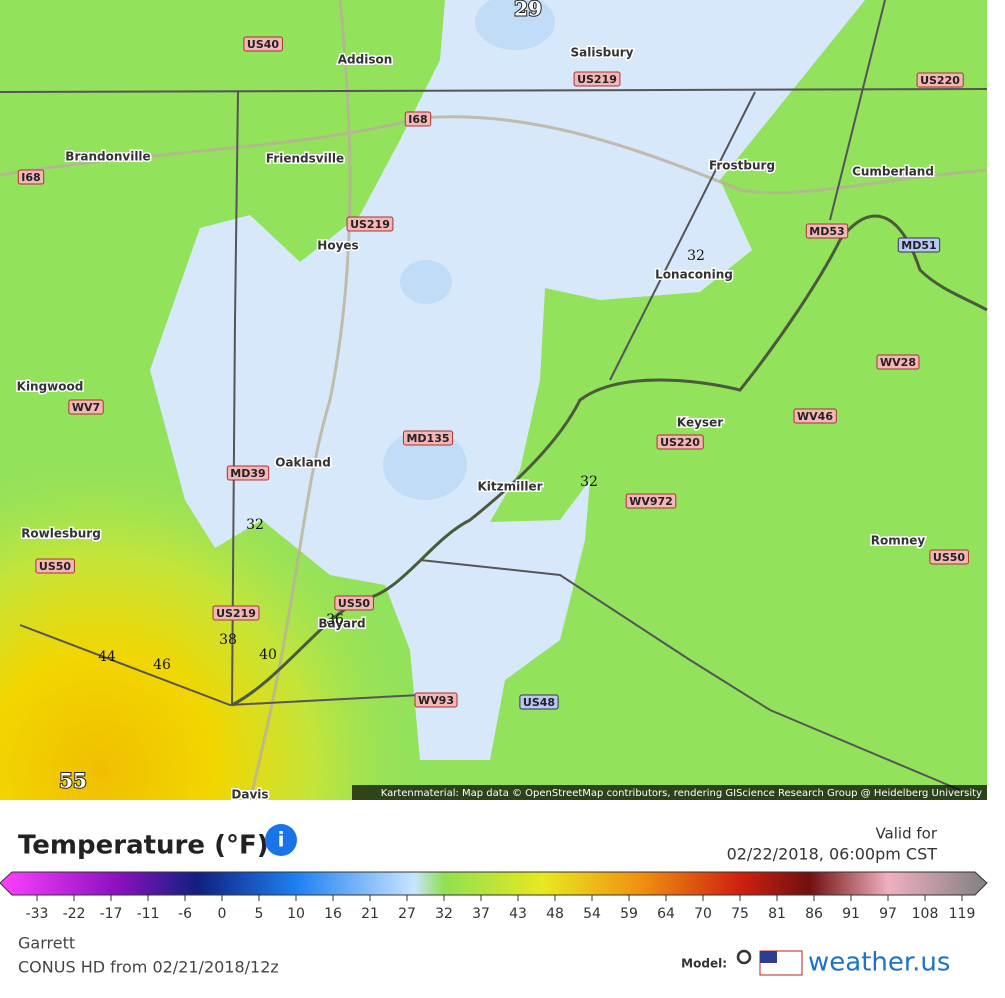 This screenshot has width=1005, height=998. I want to click on place-label: Keyser, so click(700, 423).